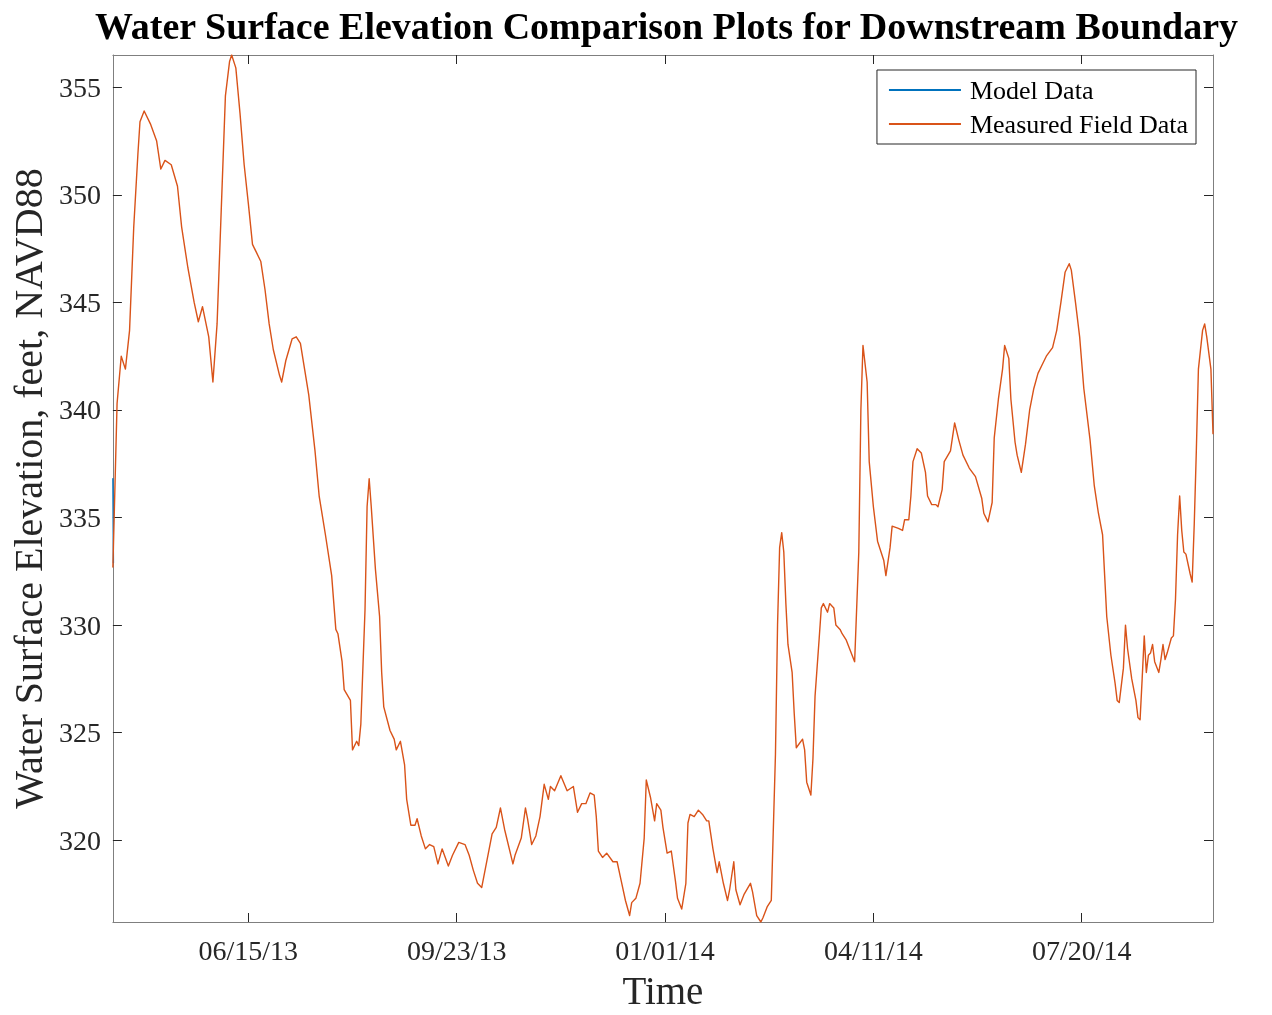  What do you see at coordinates (248, 950) in the screenshot?
I see `x-tick-label: 06/15/13` at bounding box center [248, 950].